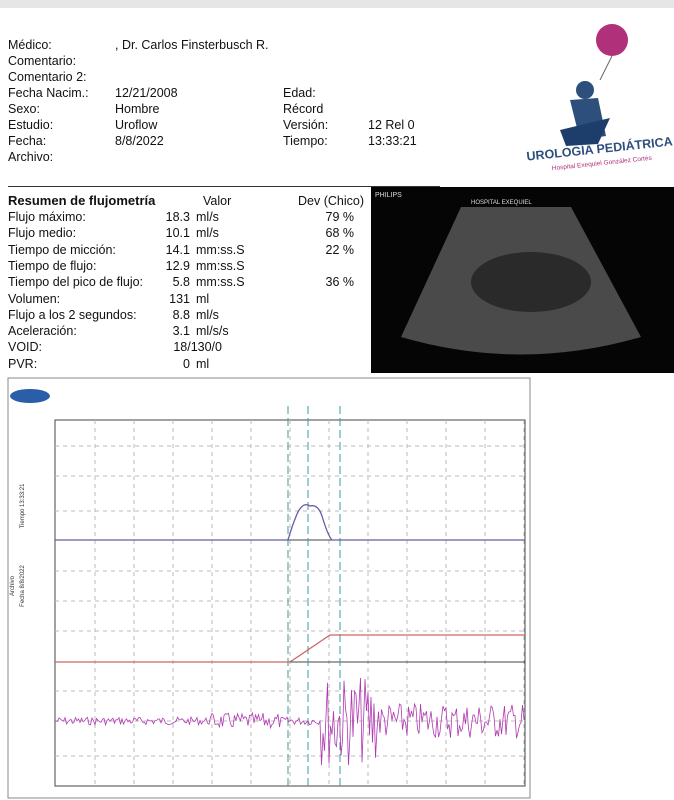 The height and width of the screenshot is (800, 674). I want to click on emg-trace, so click(289, 721).